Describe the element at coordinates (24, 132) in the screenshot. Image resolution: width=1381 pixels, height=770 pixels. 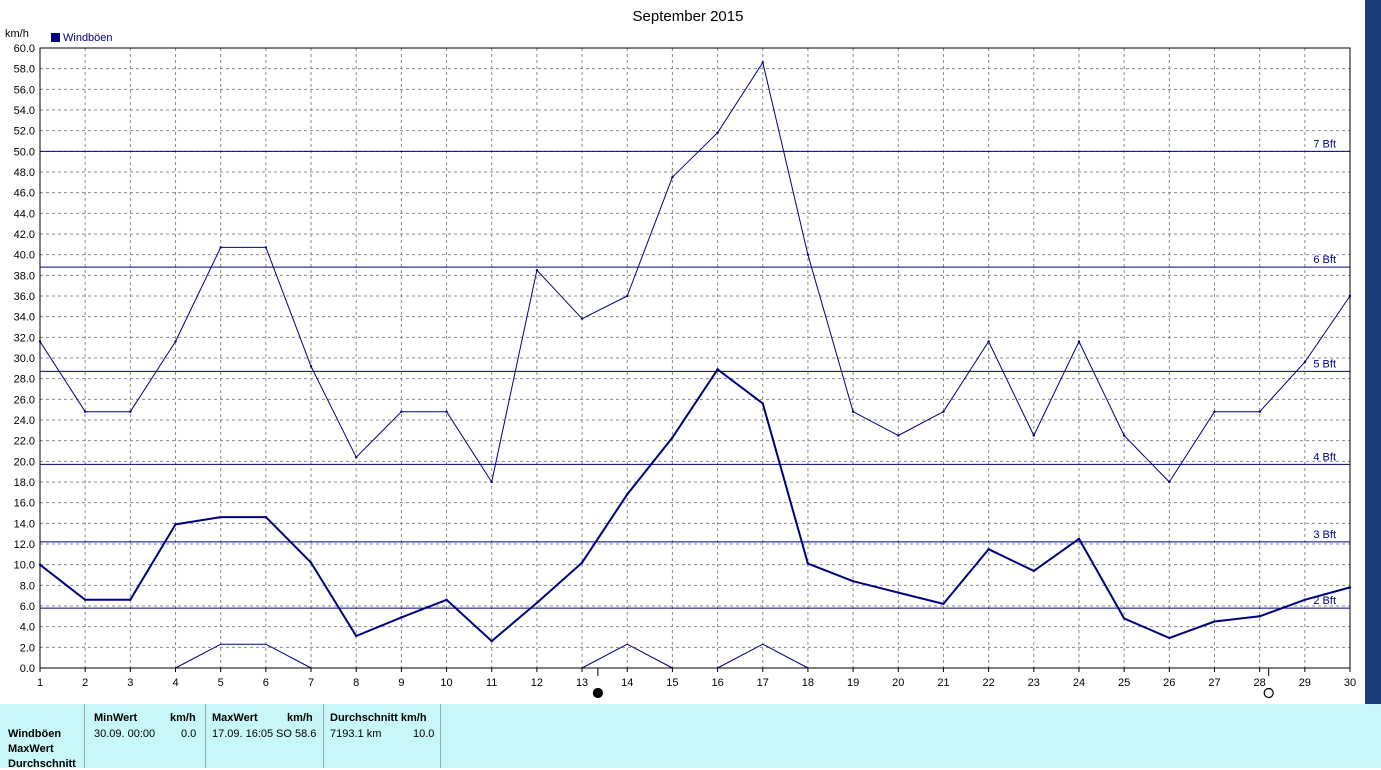
I see `y-tick-label: 52.0` at that location.